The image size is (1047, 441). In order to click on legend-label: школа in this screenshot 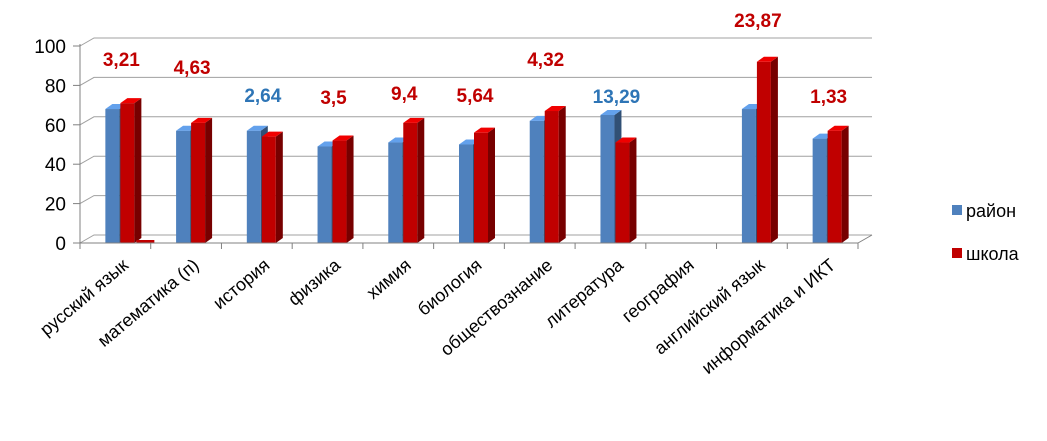, I will do `click(993, 254)`.